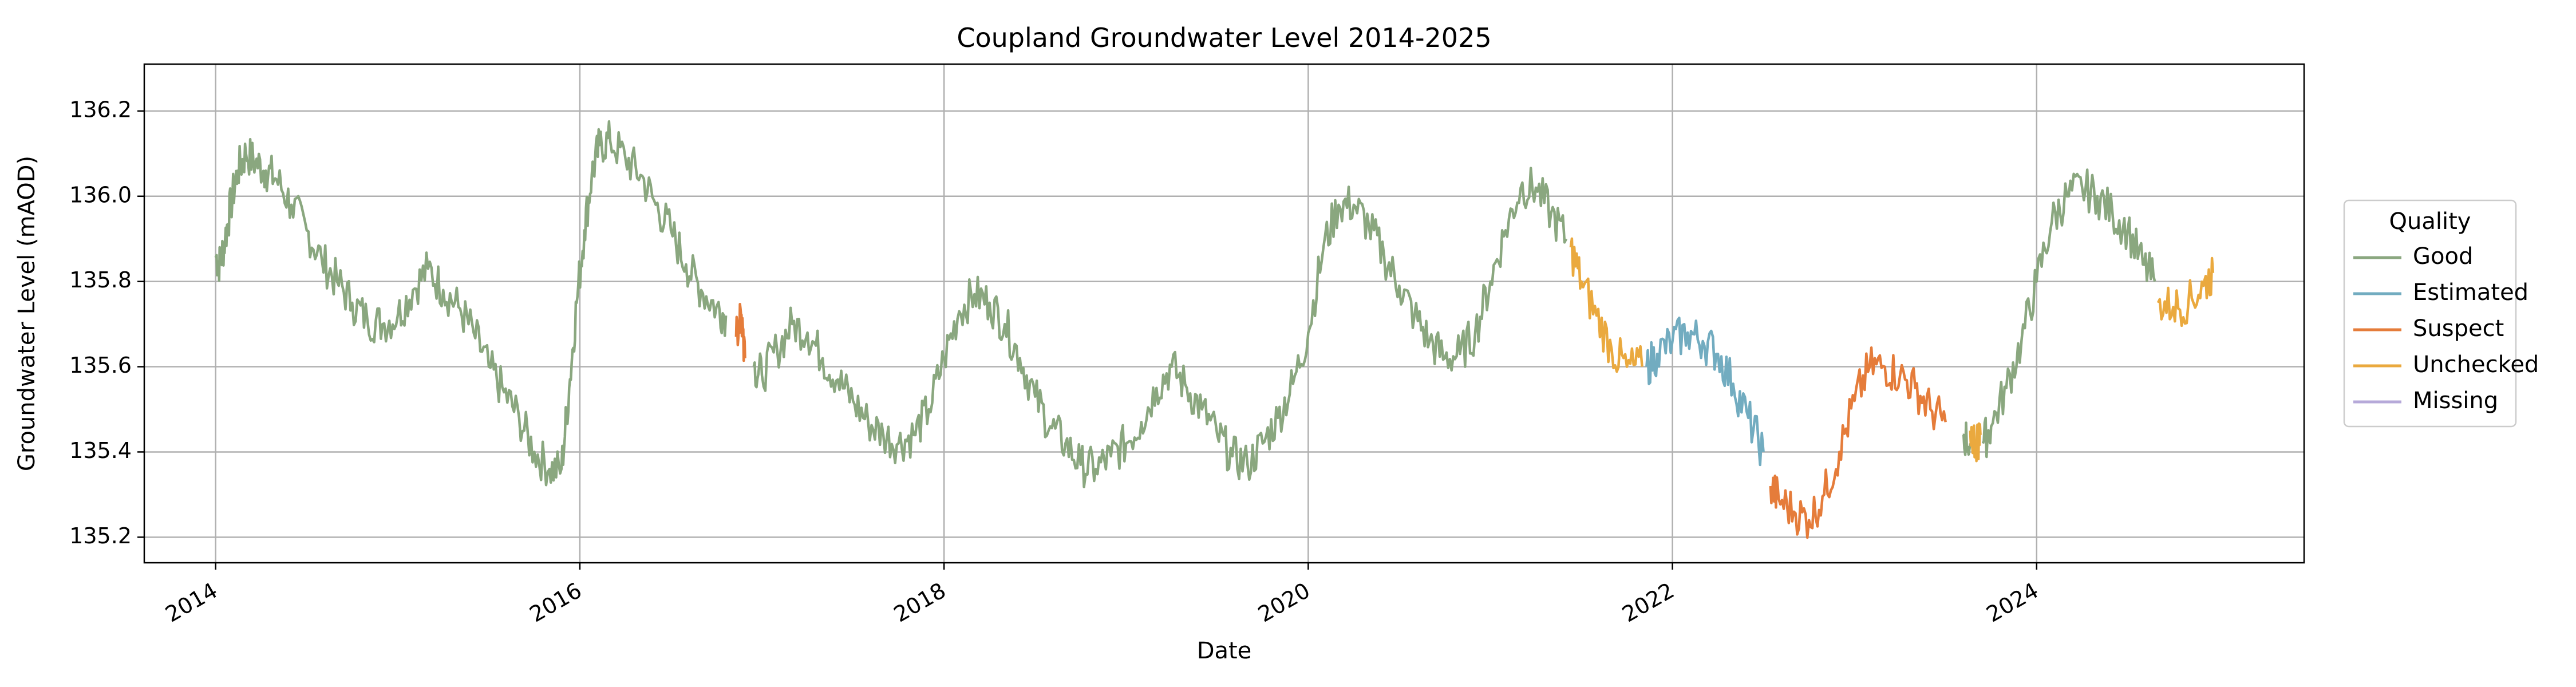 The width and height of the screenshot is (2576, 687). I want to click on legend-label-missing: Missing, so click(2455, 401).